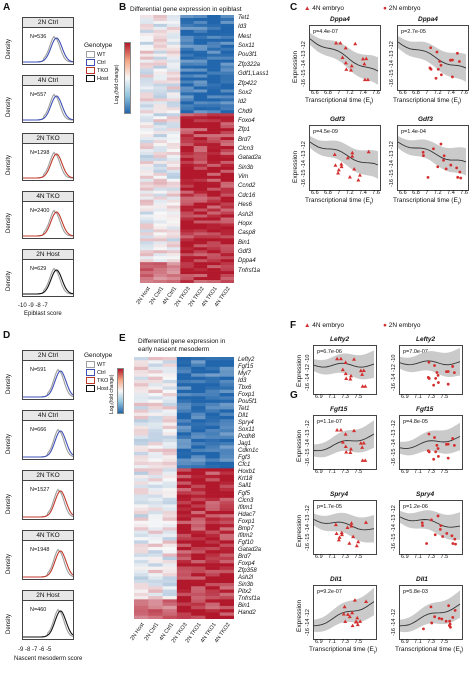  What do you see at coordinates (329, 507) in the screenshot?
I see `scatter-p-value: p=1.7e-05` at bounding box center [329, 507].